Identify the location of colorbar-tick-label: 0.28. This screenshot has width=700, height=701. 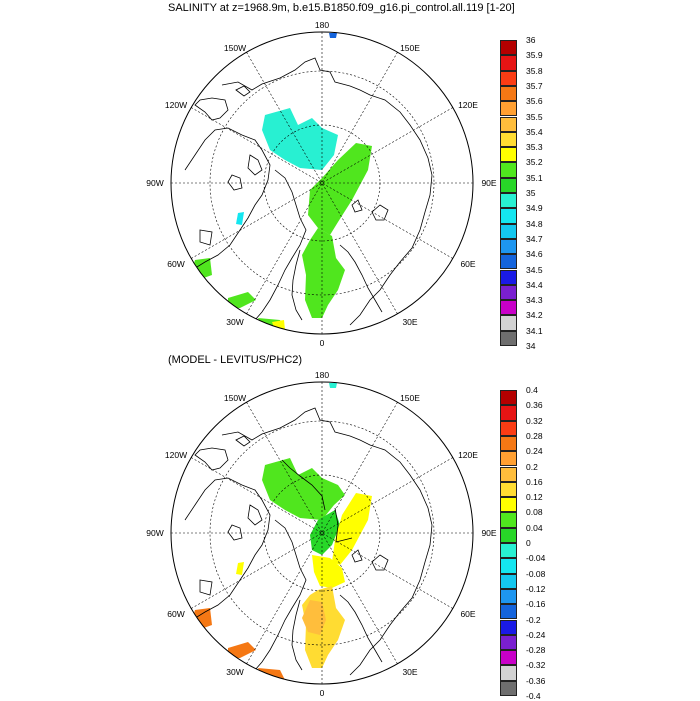
(534, 435).